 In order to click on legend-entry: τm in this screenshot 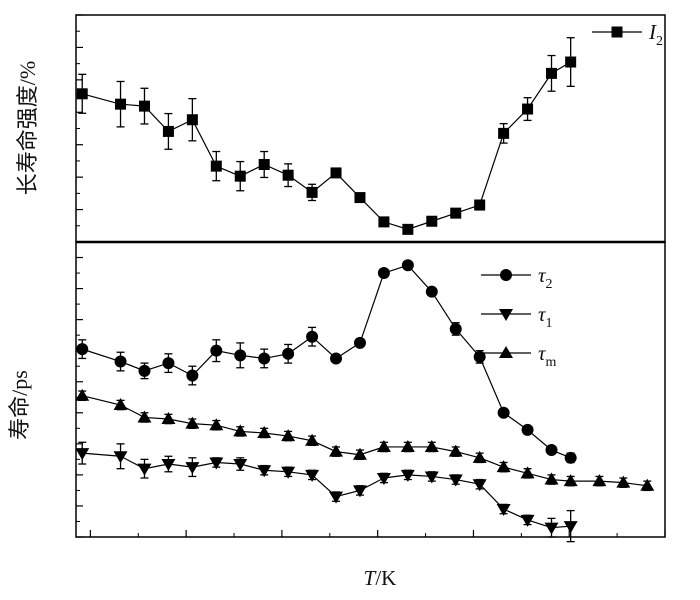, I will do `click(519, 355)`.